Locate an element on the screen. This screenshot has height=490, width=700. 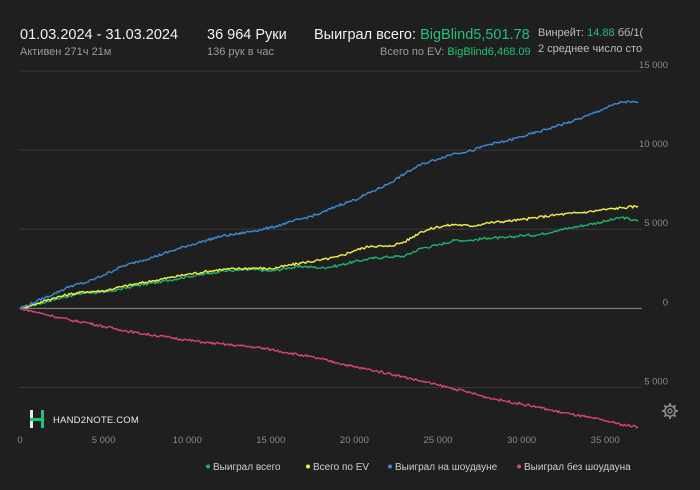
legend-marker-won is located at coordinates (208, 466).